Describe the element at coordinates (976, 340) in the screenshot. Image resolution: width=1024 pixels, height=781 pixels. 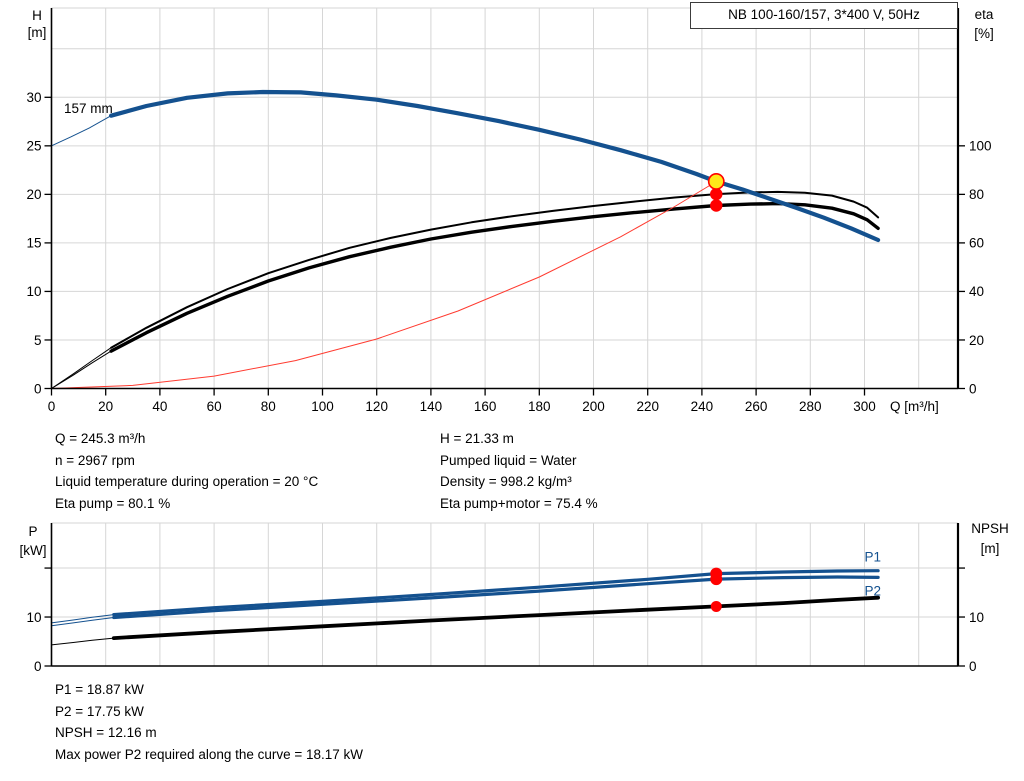
I see `y-right-tick-label: 20` at that location.